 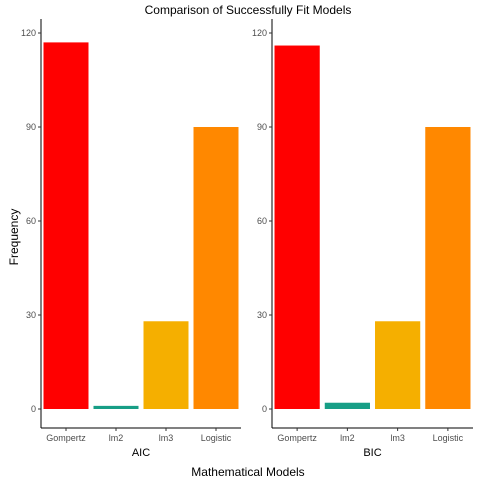 What do you see at coordinates (248, 10) in the screenshot?
I see `chart-title: Comparison of Successfully Fit Models` at bounding box center [248, 10].